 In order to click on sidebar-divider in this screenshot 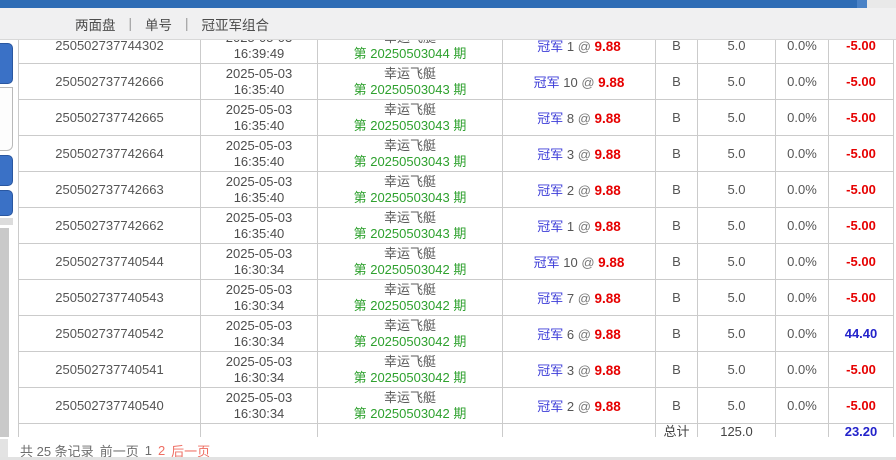, I will do `click(6, 221)`.